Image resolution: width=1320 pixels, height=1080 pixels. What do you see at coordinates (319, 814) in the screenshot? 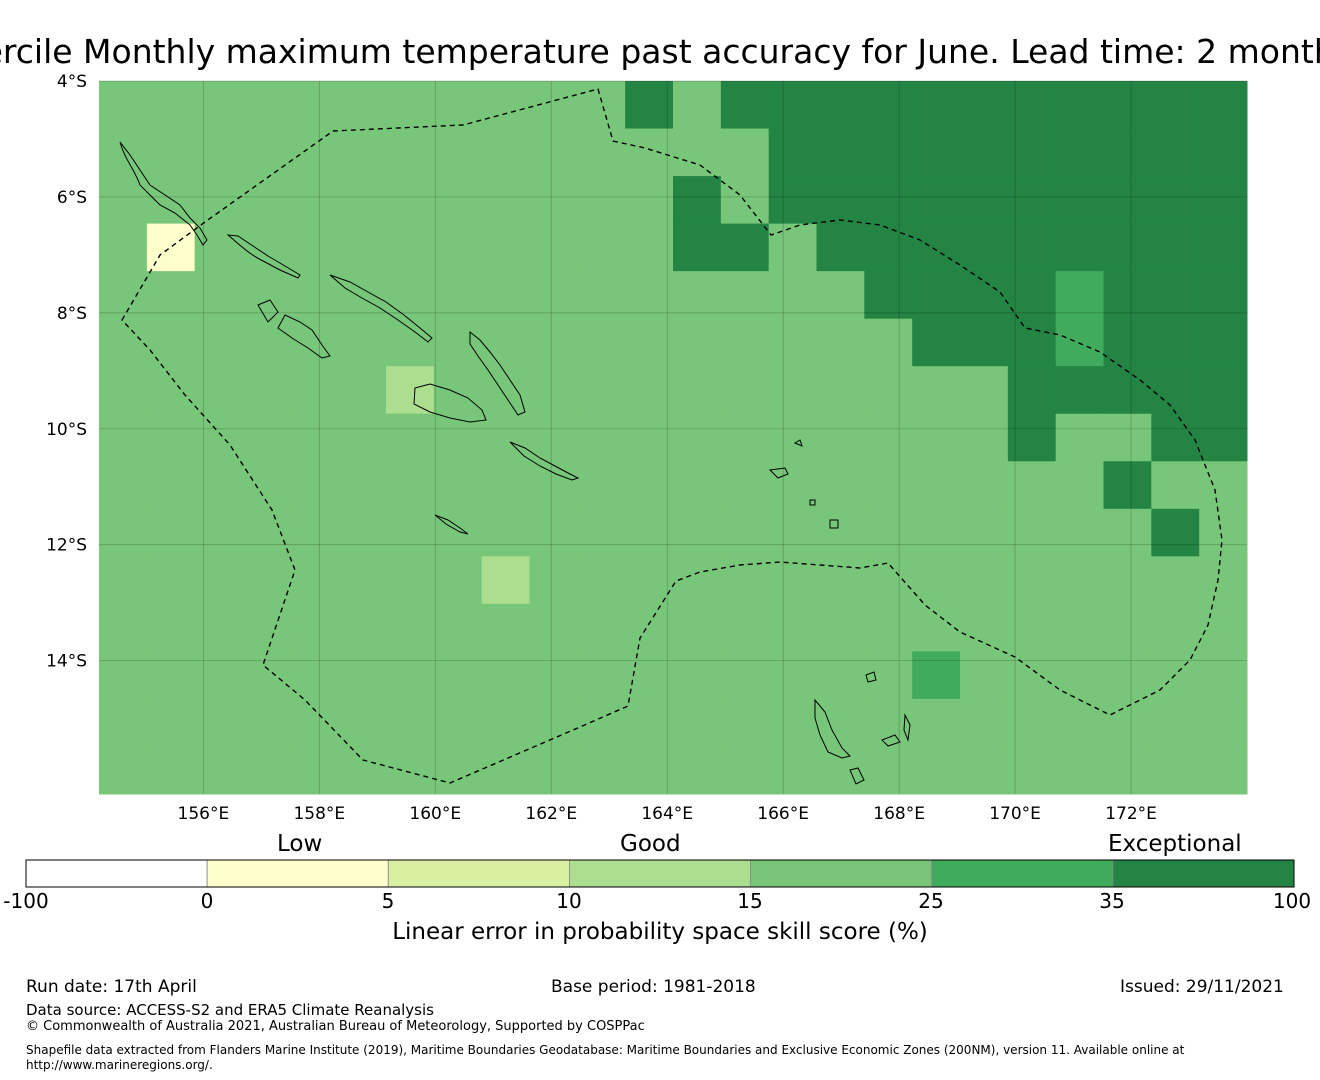
I see `longitude-label: 158°E` at bounding box center [319, 814].